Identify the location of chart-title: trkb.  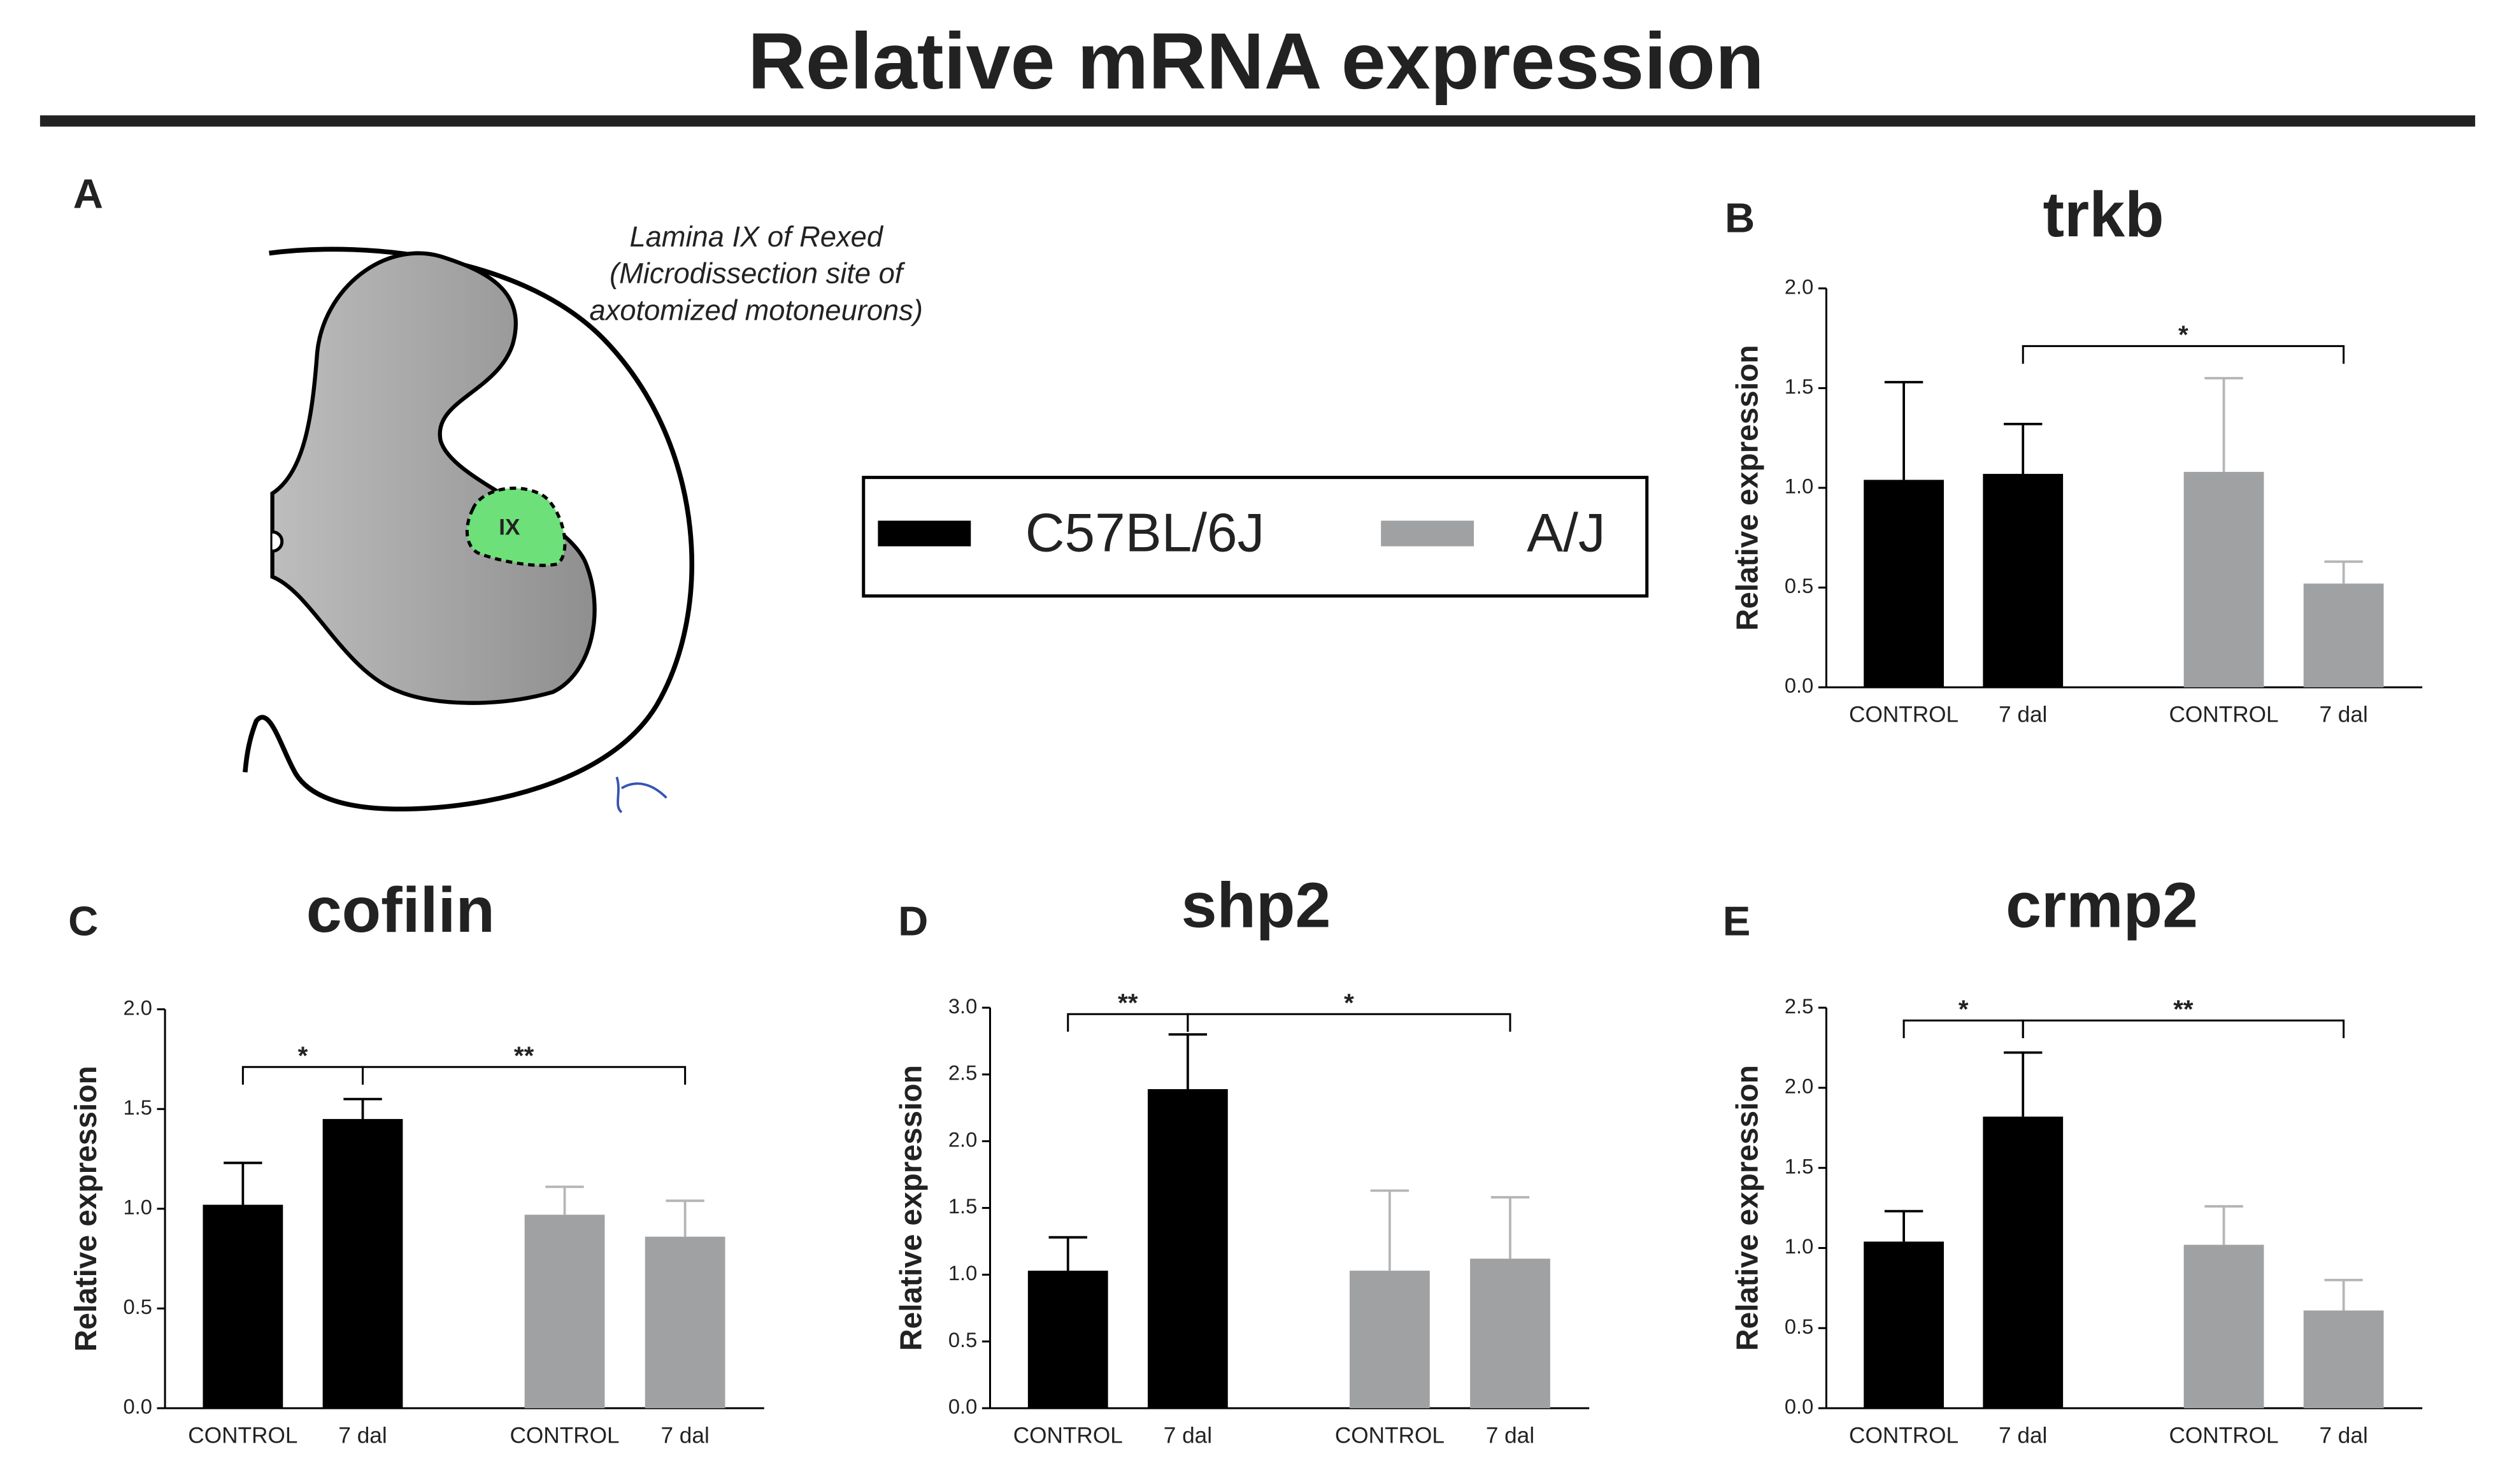
(2103, 214).